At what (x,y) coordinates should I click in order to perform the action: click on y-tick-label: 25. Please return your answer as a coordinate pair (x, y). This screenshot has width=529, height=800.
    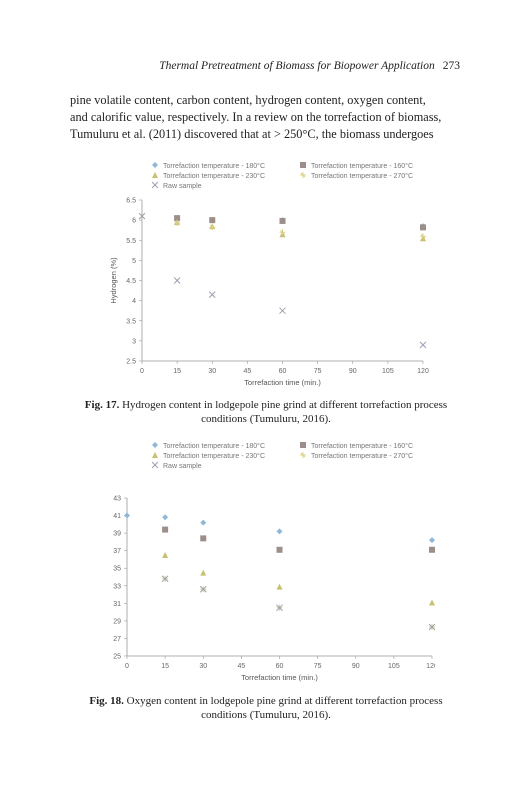
    Looking at the image, I should click on (117, 657).